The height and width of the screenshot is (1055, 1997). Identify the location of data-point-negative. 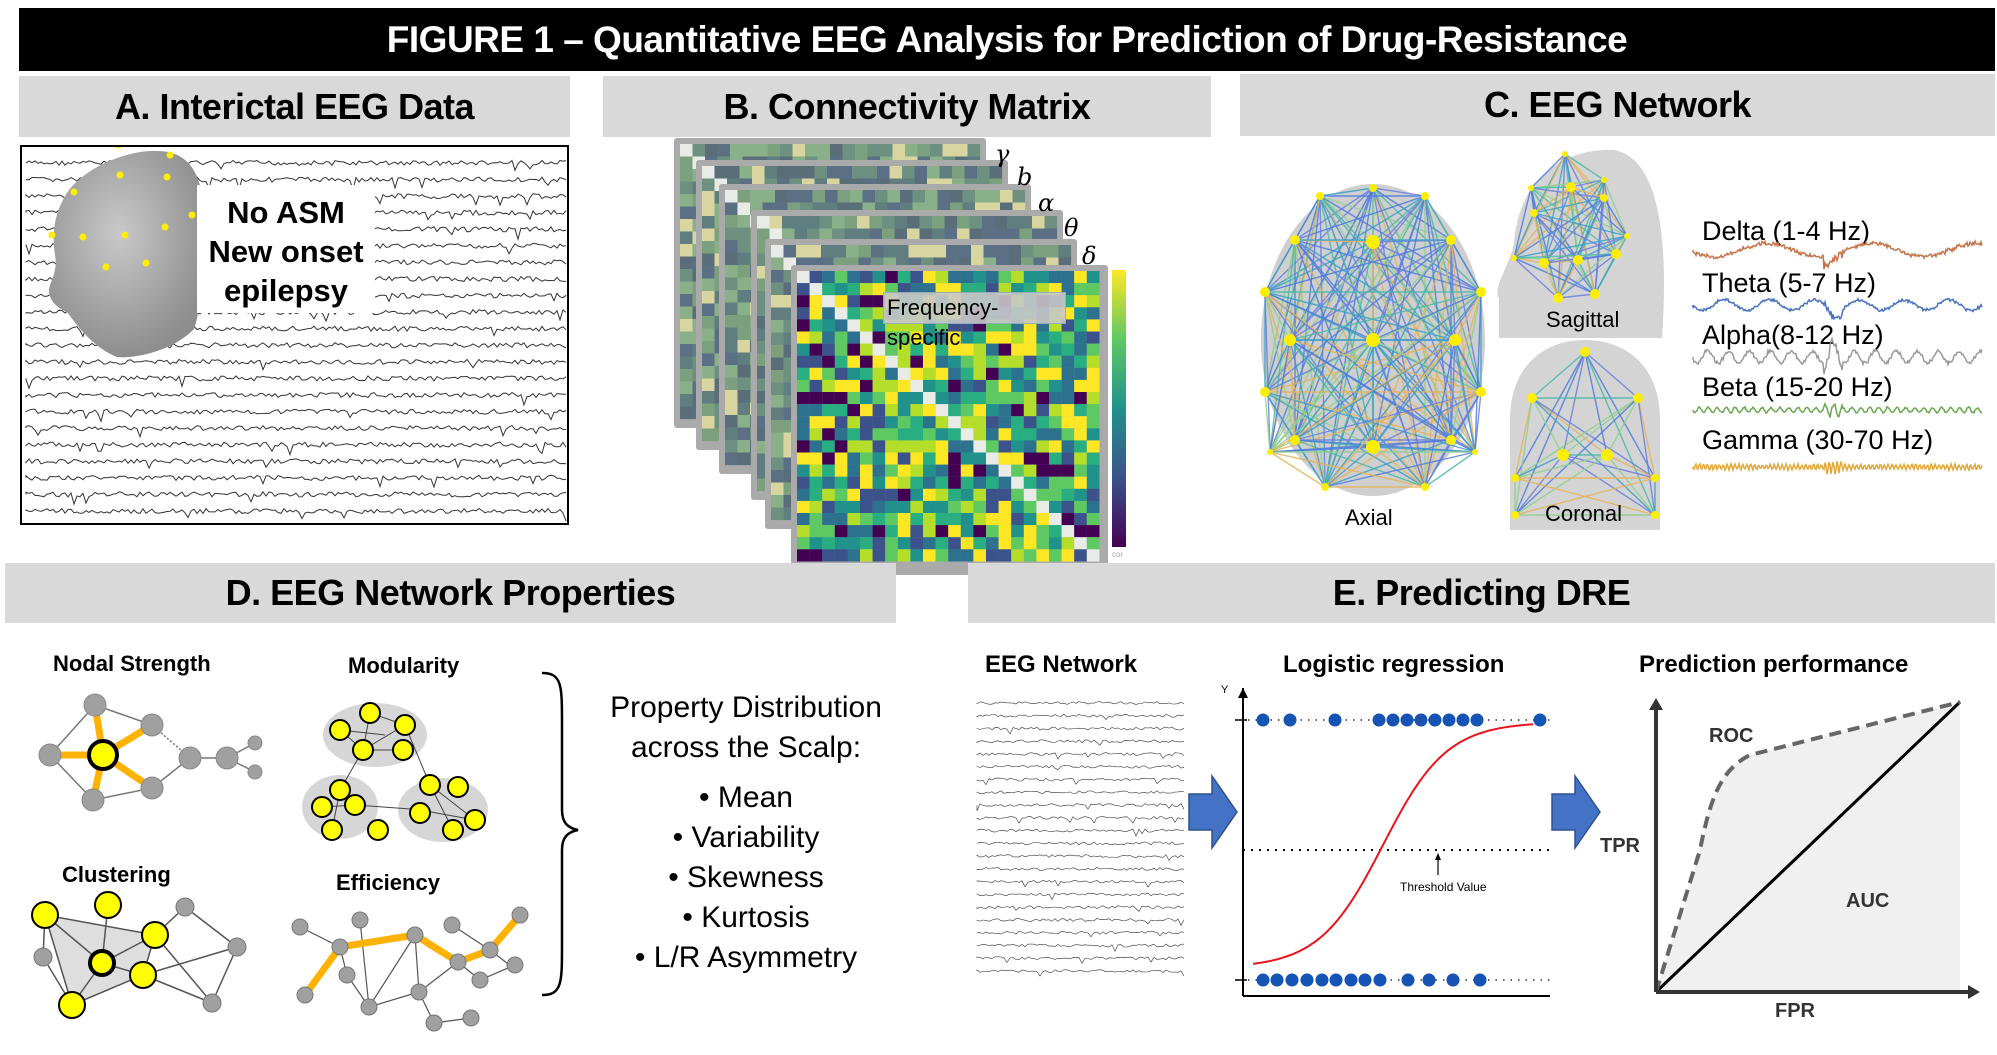
(1365, 980).